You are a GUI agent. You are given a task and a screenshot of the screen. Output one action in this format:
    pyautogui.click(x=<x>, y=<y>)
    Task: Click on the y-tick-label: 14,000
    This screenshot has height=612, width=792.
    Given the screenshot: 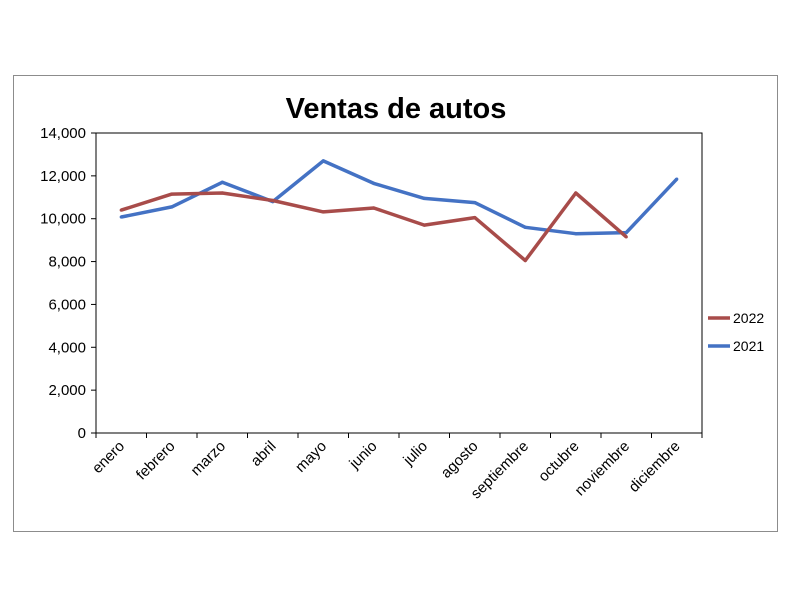 What is the action you would take?
    pyautogui.click(x=63, y=133)
    